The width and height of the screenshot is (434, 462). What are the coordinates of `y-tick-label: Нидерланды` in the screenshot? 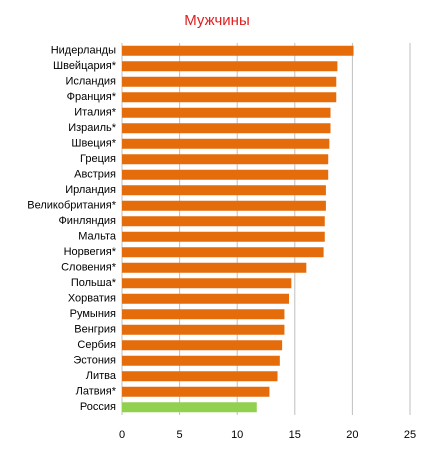 It's located at (83, 51).